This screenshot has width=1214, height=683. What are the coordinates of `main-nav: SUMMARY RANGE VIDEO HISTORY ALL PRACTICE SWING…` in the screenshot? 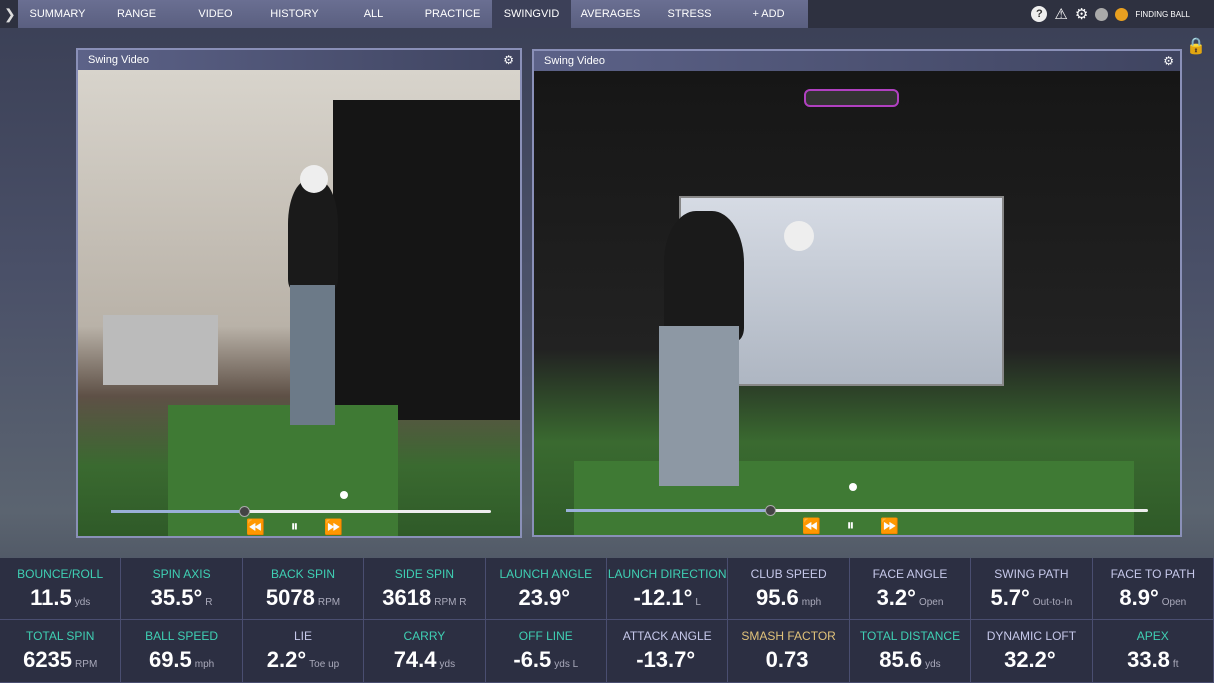 It's located at (413, 14).